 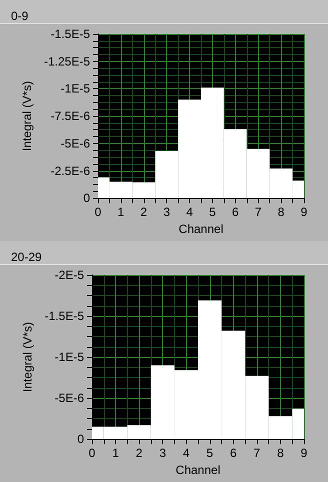 I want to click on chart-title: 20-29, so click(x=26, y=257).